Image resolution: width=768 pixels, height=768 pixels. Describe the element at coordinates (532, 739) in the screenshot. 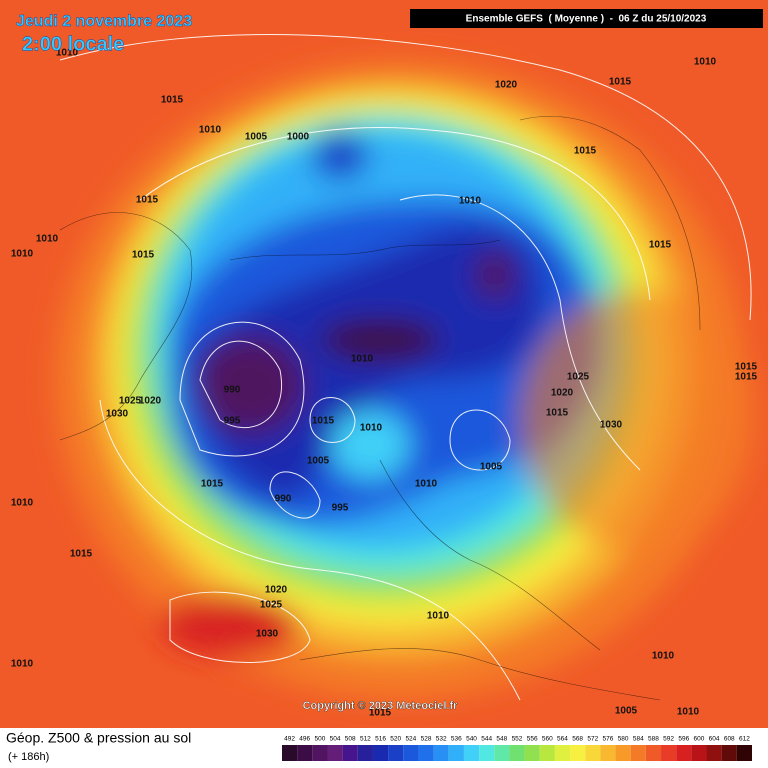

I see `colorbar-label: 556` at that location.